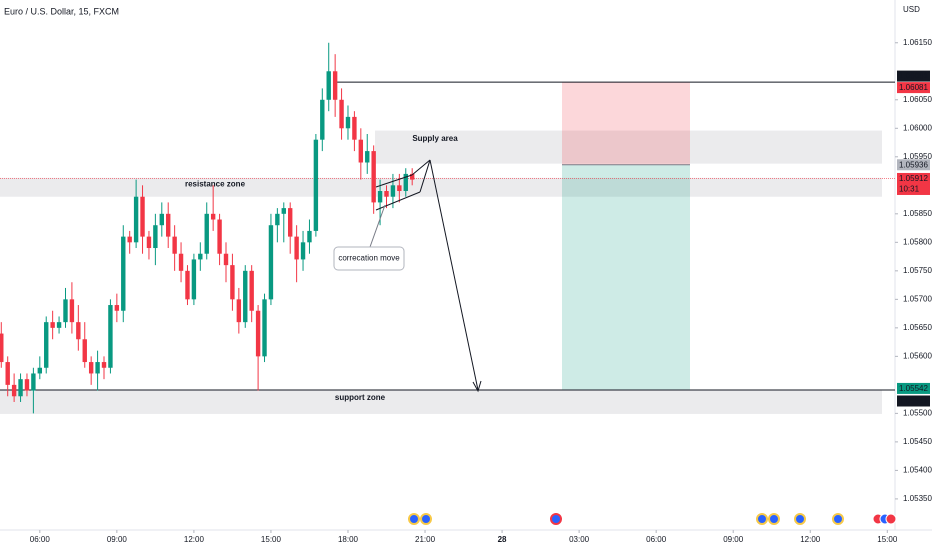 This screenshot has width=932, height=550. I want to click on price-label: 1.05541, so click(913, 401).